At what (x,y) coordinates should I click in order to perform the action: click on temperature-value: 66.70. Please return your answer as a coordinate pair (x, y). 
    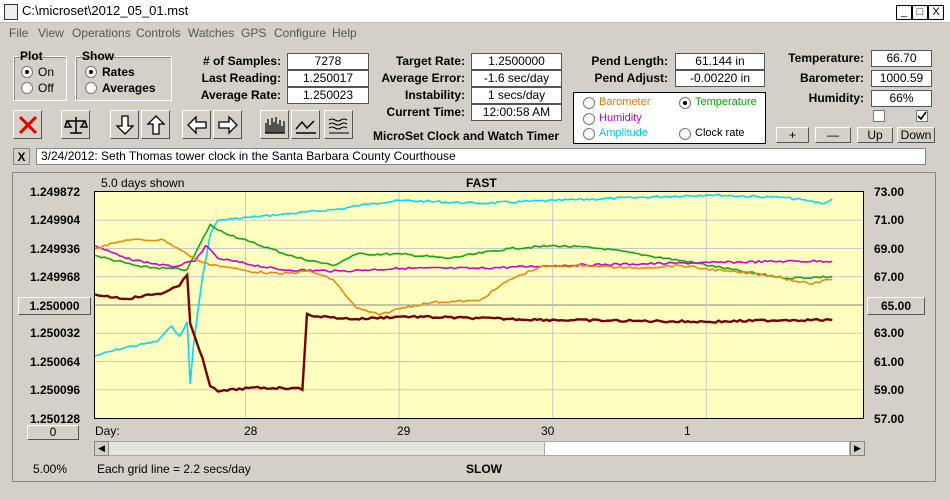
    Looking at the image, I should click on (901, 58).